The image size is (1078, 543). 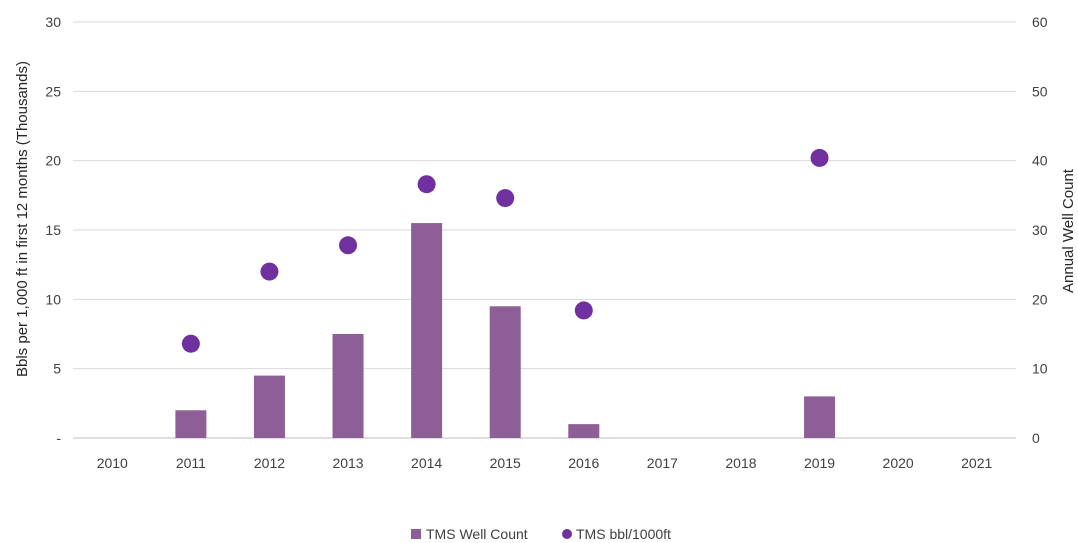 What do you see at coordinates (477, 534) in the screenshot?
I see `legend-bar-label: TMS Well Count` at bounding box center [477, 534].